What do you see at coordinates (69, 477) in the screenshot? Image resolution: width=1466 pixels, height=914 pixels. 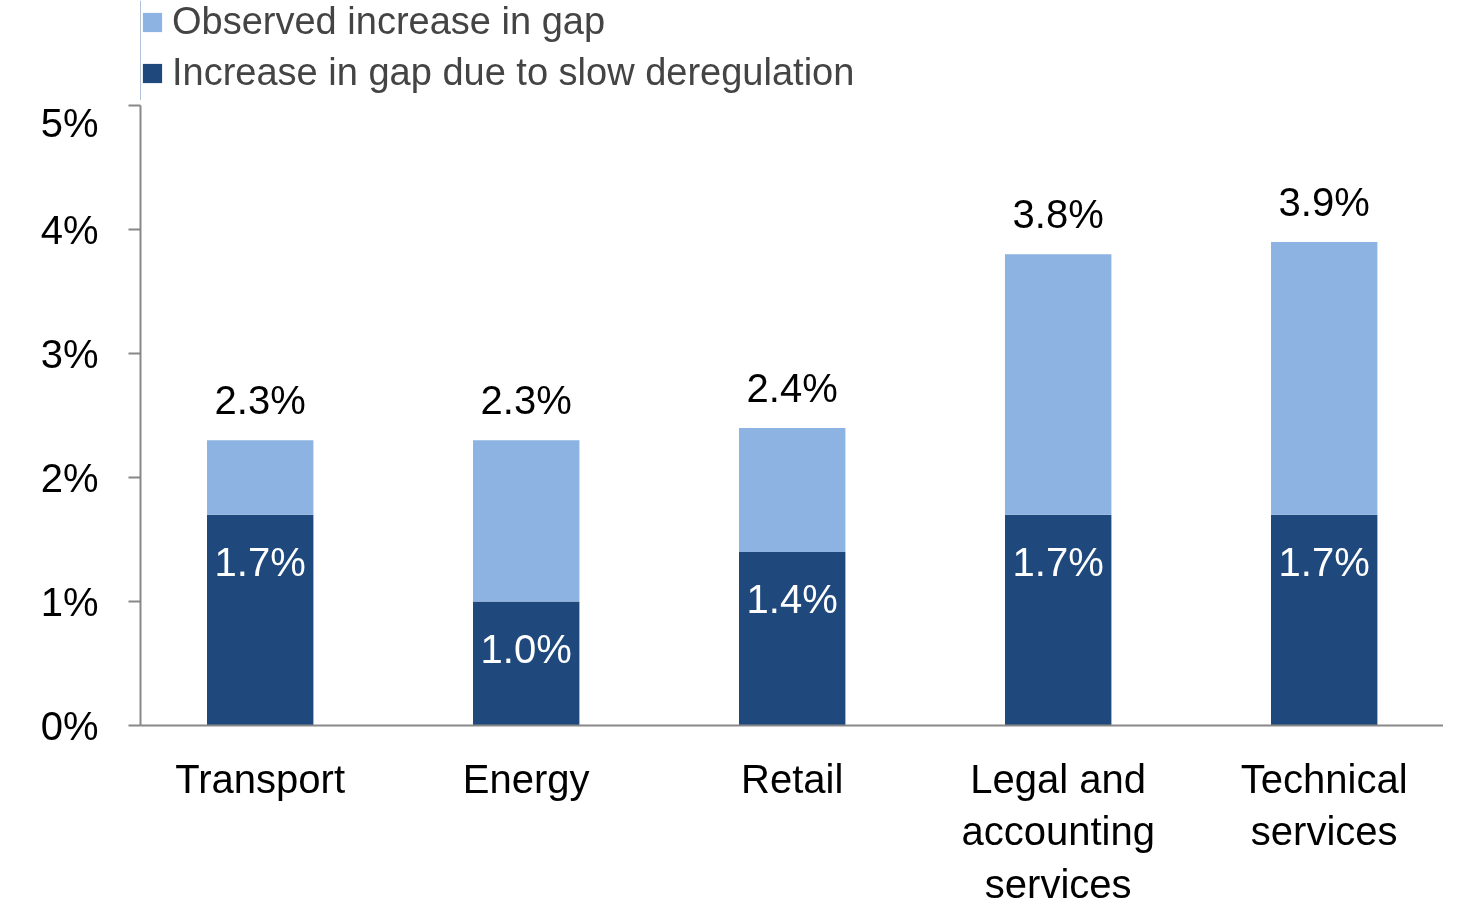 I see `y-tick-label: 2%` at bounding box center [69, 477].